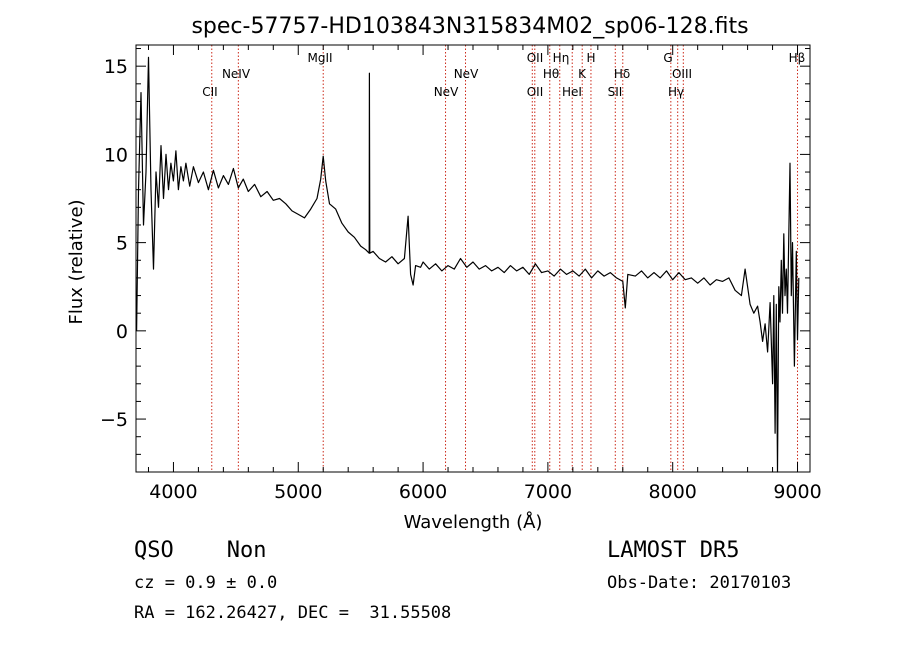 Image resolution: width=900 pixels, height=649 pixels. What do you see at coordinates (209, 92) in the screenshot?
I see `line-label-cii: CII` at bounding box center [209, 92].